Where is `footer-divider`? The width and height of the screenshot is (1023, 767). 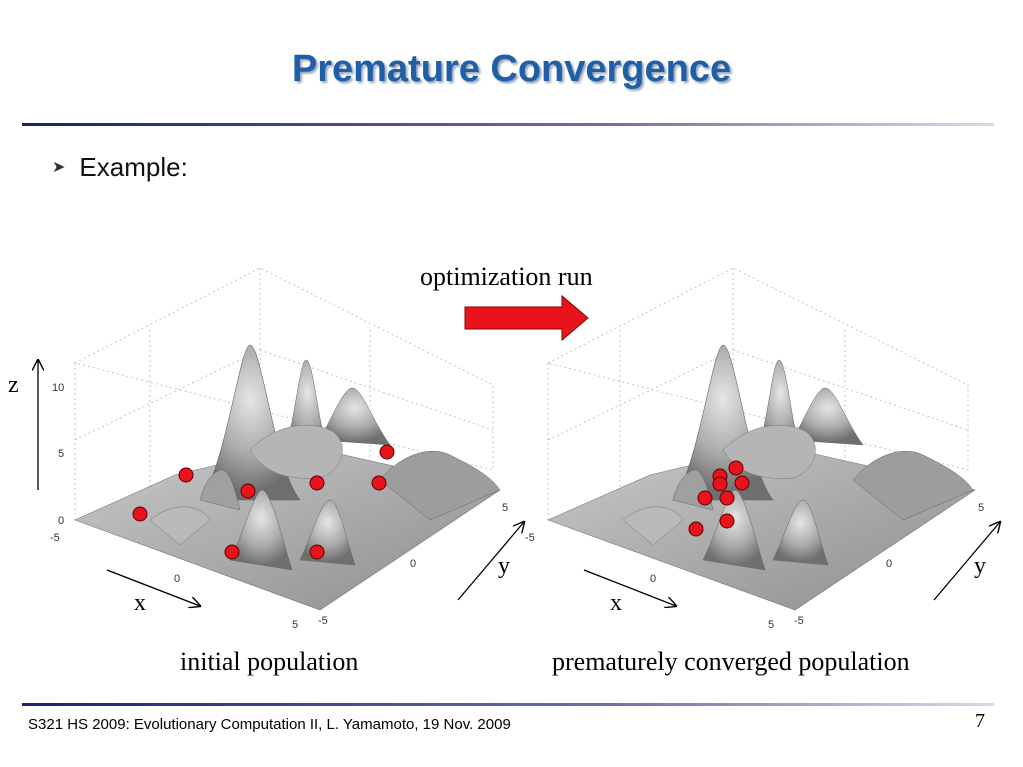 footer-divider is located at coordinates (508, 704).